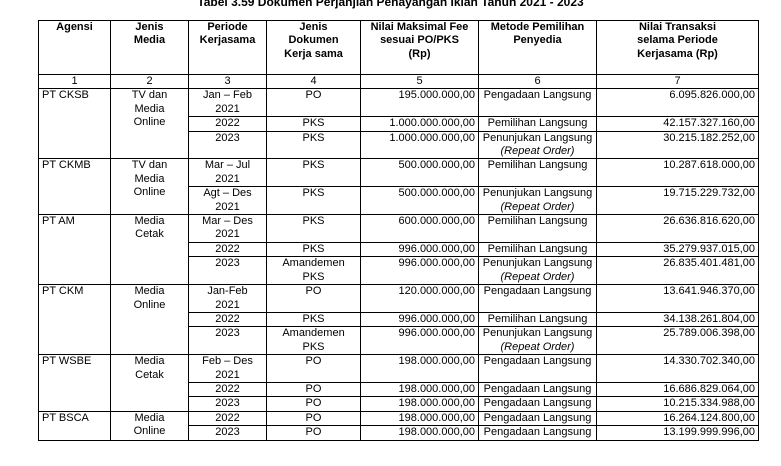 The image size is (781, 466). Describe the element at coordinates (227, 34) in the screenshot. I see `header-text: Periode Kerjasama` at that location.